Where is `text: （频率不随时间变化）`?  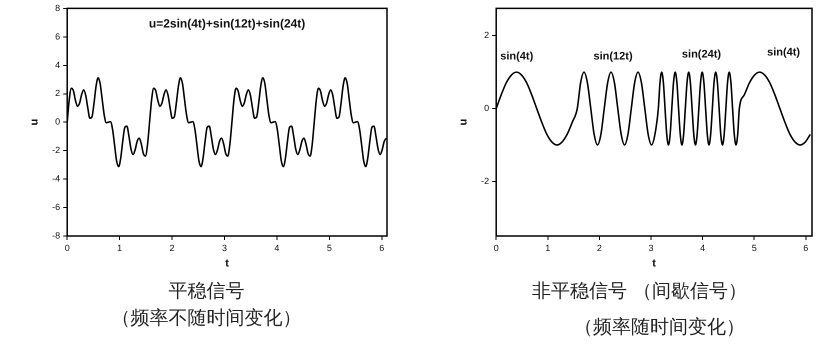 text: （频率不随时间变化） is located at coordinates (206, 318).